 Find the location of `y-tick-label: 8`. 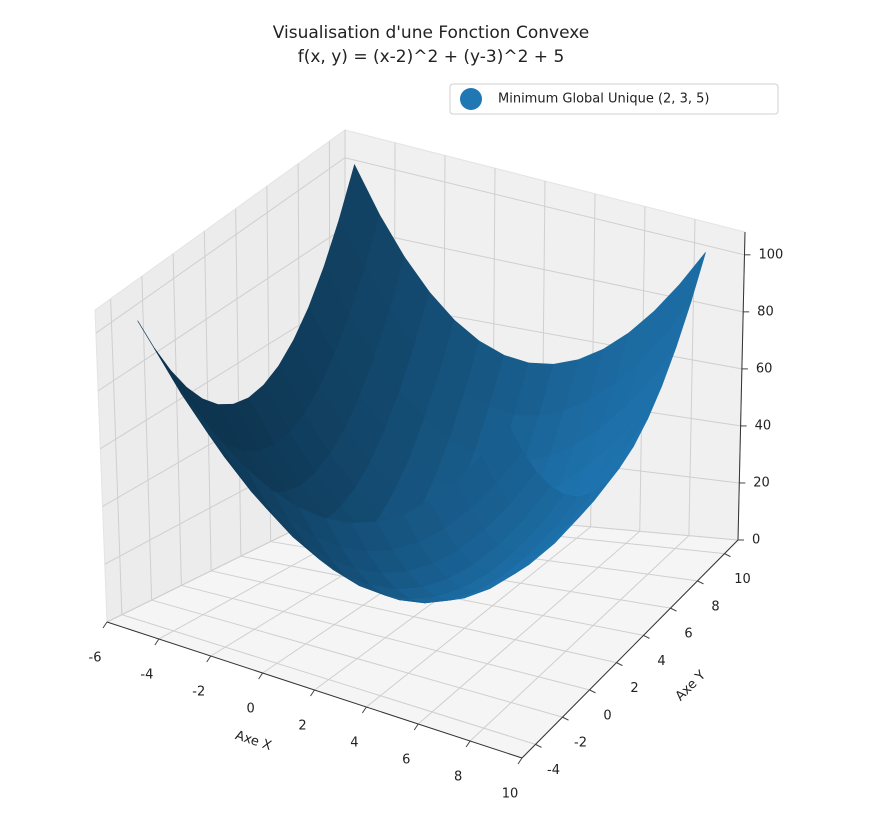

y-tick-label: 8 is located at coordinates (715, 606).